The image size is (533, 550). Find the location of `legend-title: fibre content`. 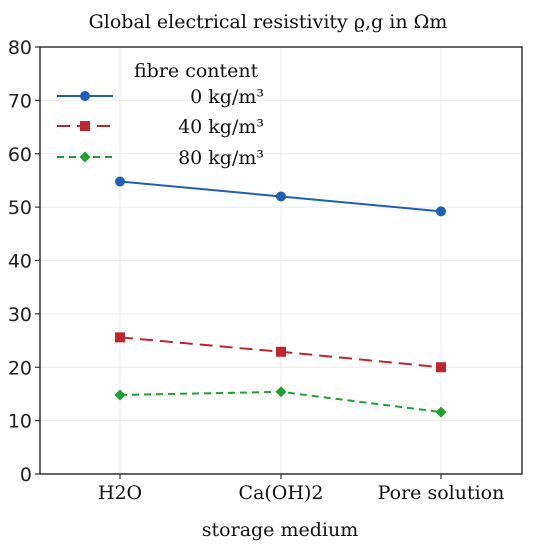

legend-title: fibre content is located at coordinates (196, 71).